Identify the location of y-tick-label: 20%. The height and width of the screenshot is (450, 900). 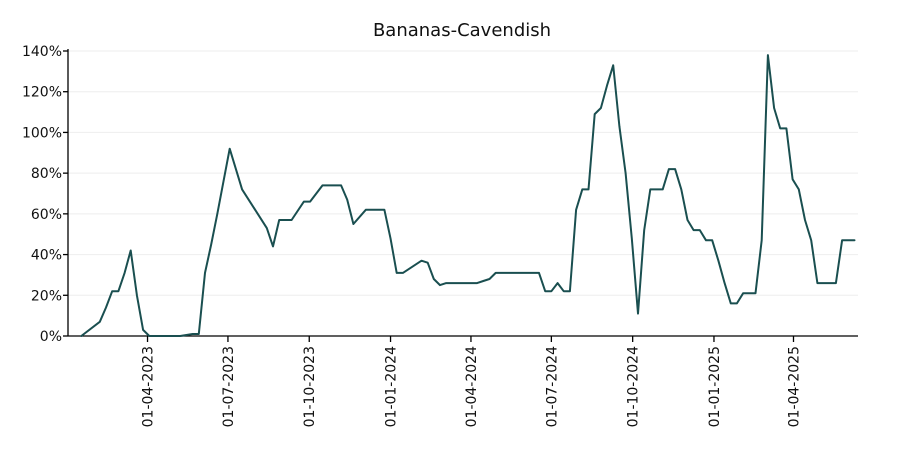
(46, 296).